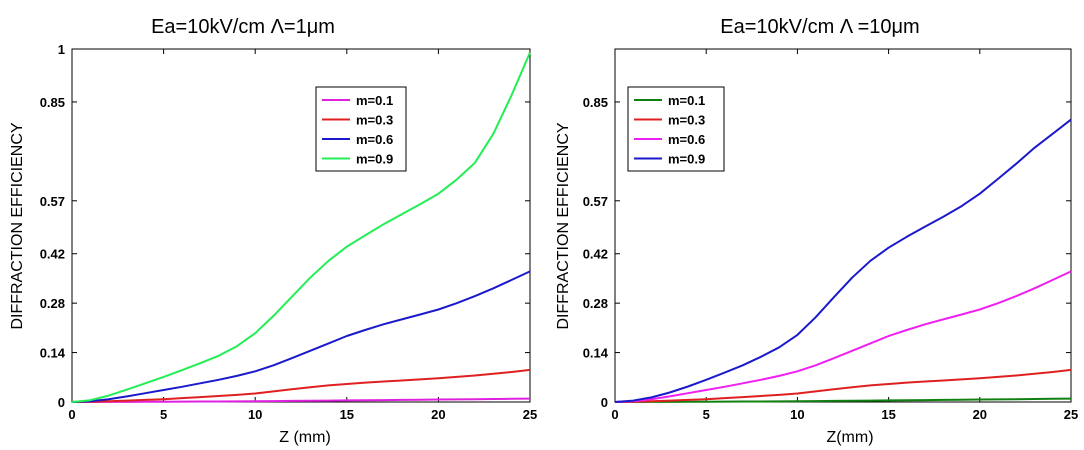 The width and height of the screenshot is (1084, 450). I want to click on right-y-tick-label: 0.14, so click(596, 353).